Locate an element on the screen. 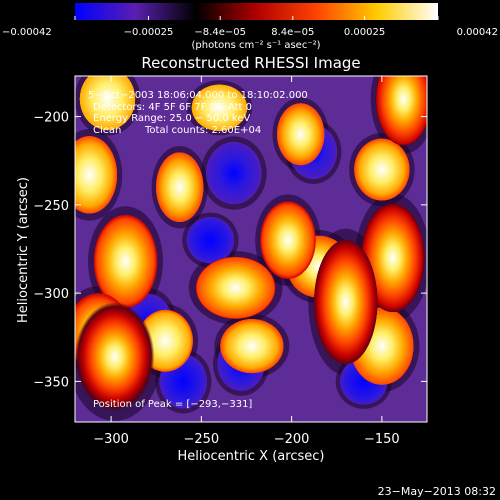 This screenshot has height=500, width=500. x-axis-label: Heliocentric X (arcsec) is located at coordinates (251, 456).